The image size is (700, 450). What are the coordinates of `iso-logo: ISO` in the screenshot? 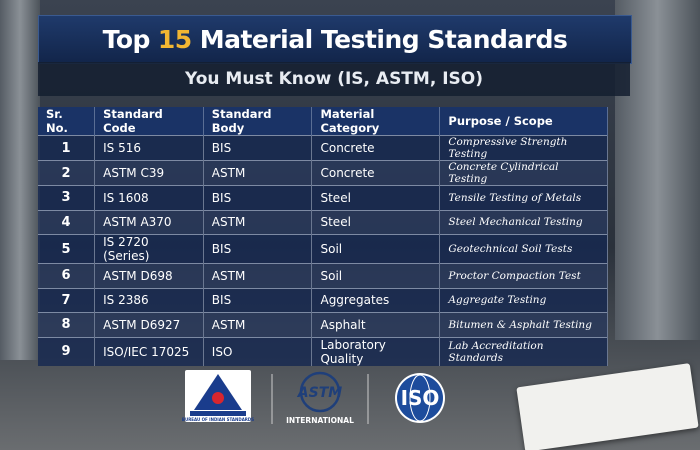 It's located at (420, 398).